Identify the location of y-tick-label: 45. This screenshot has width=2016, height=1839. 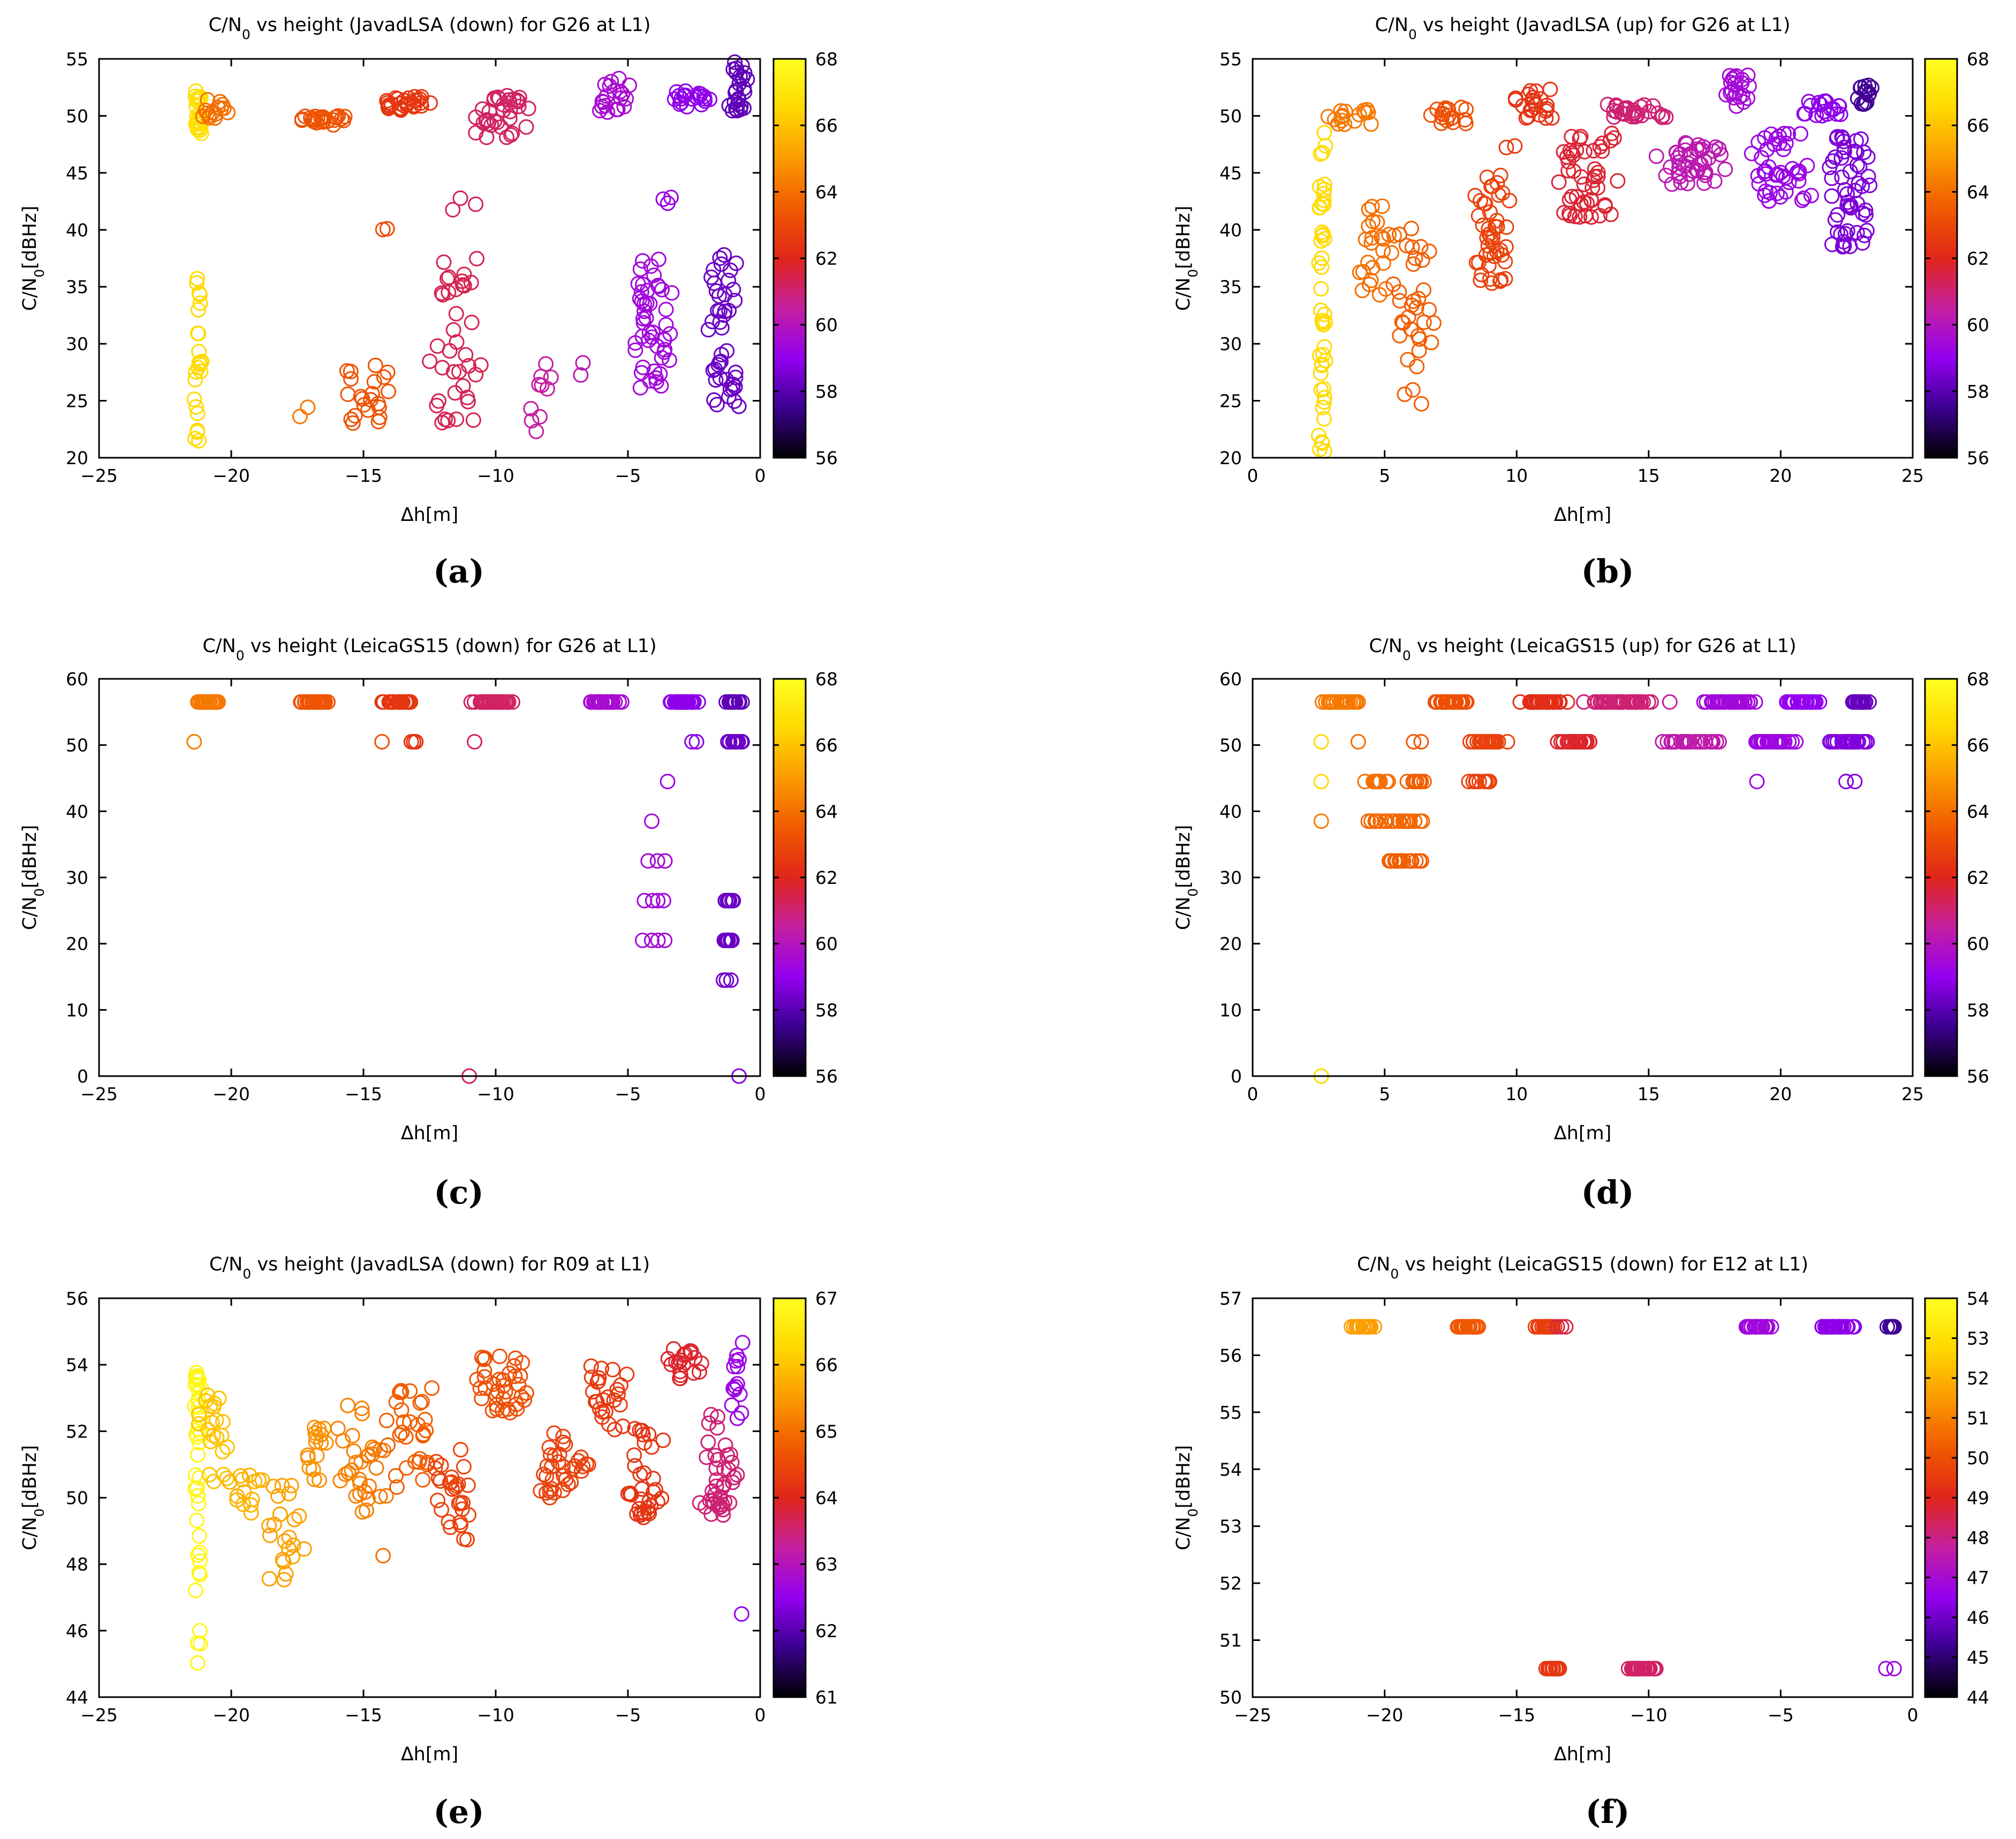
(1230, 173).